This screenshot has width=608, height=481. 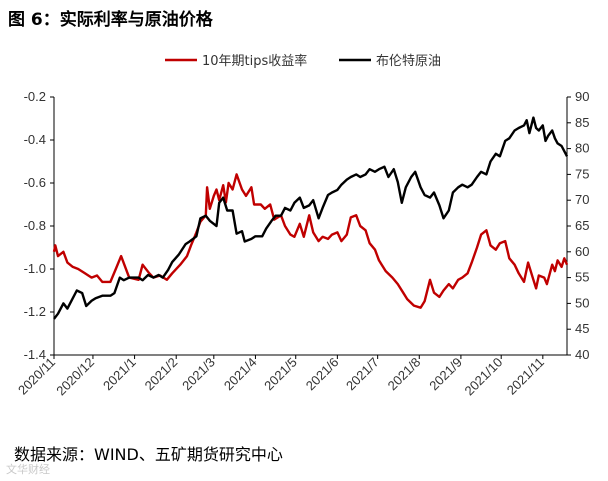 What do you see at coordinates (582, 122) in the screenshot?
I see `right-tick-label: 85` at bounding box center [582, 122].